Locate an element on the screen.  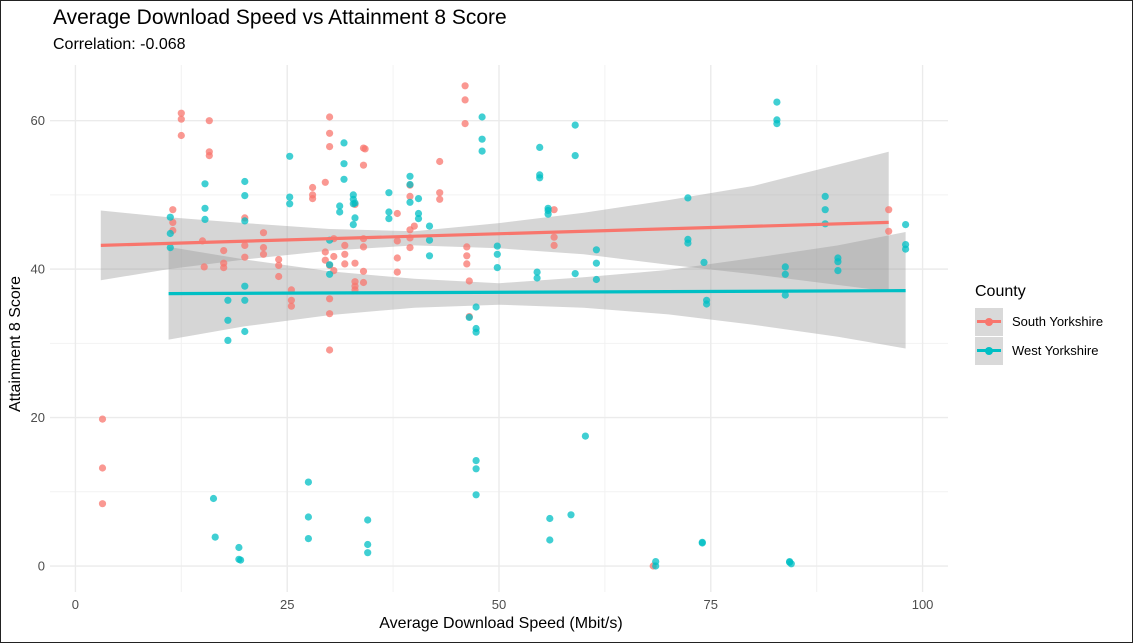
legend-label-west-yorkshire: West Yorkshire is located at coordinates (1055, 350).